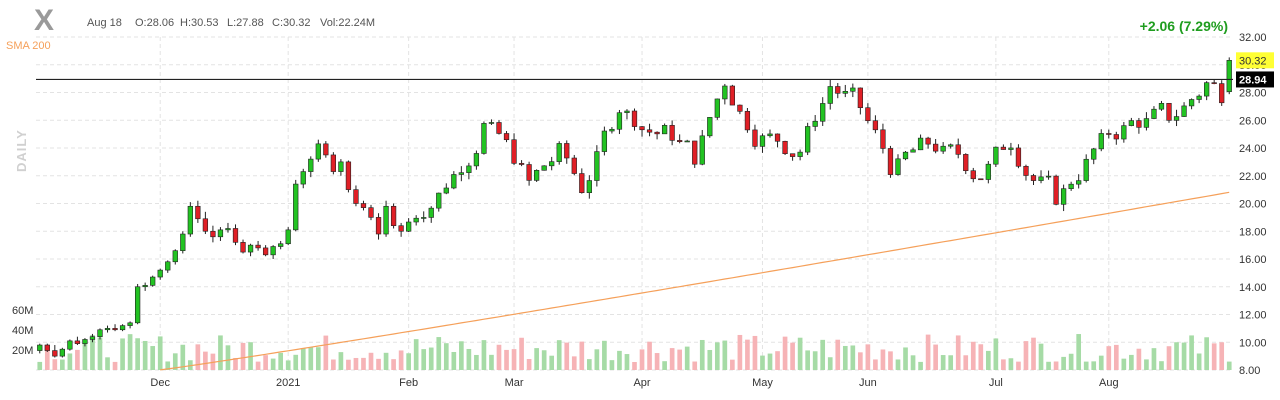 The image size is (1280, 400). I want to click on x-tick-label: Jul, so click(996, 383).